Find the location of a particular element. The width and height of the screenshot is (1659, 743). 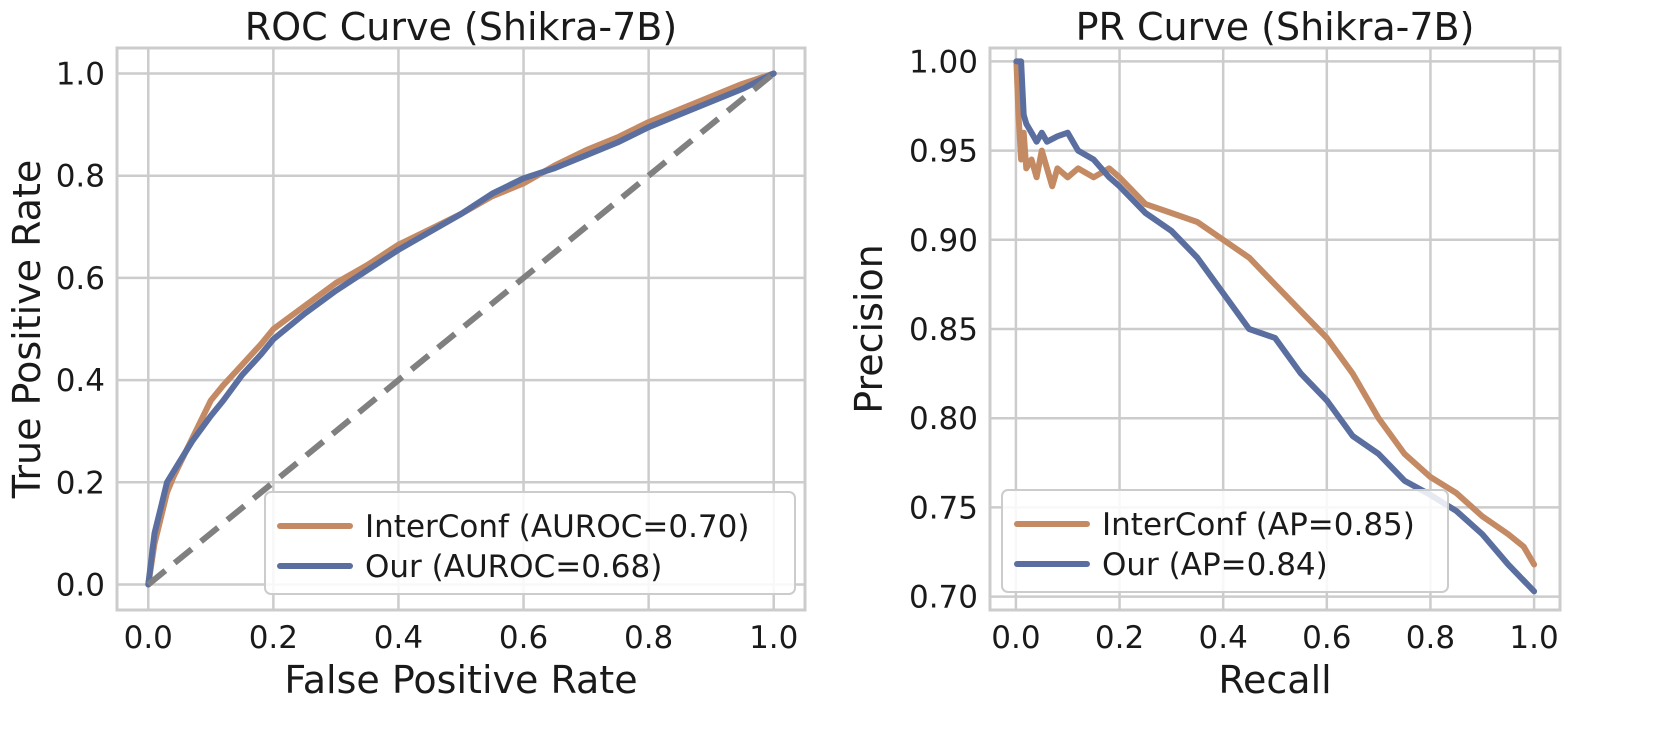

pr-xtick-label-5: 1.0 is located at coordinates (1533, 638).